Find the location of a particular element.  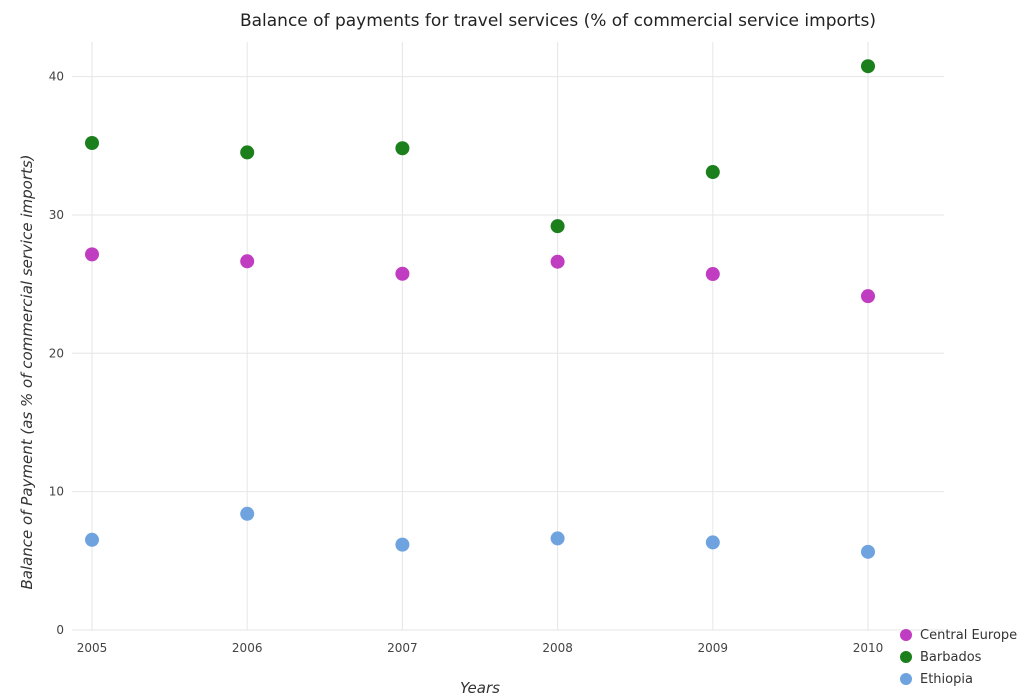

x-axis-label: Years is located at coordinates (480, 688).